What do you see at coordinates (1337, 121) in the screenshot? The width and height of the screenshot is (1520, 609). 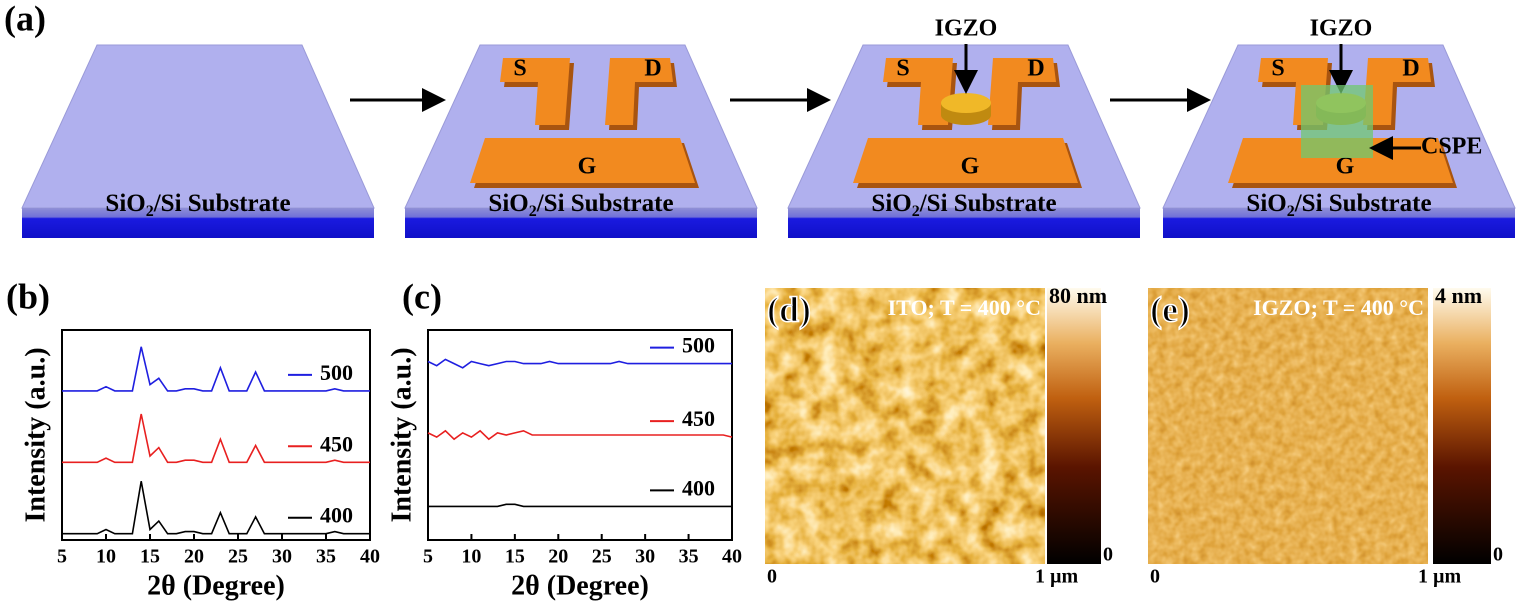 I see `cspe-layer` at bounding box center [1337, 121].